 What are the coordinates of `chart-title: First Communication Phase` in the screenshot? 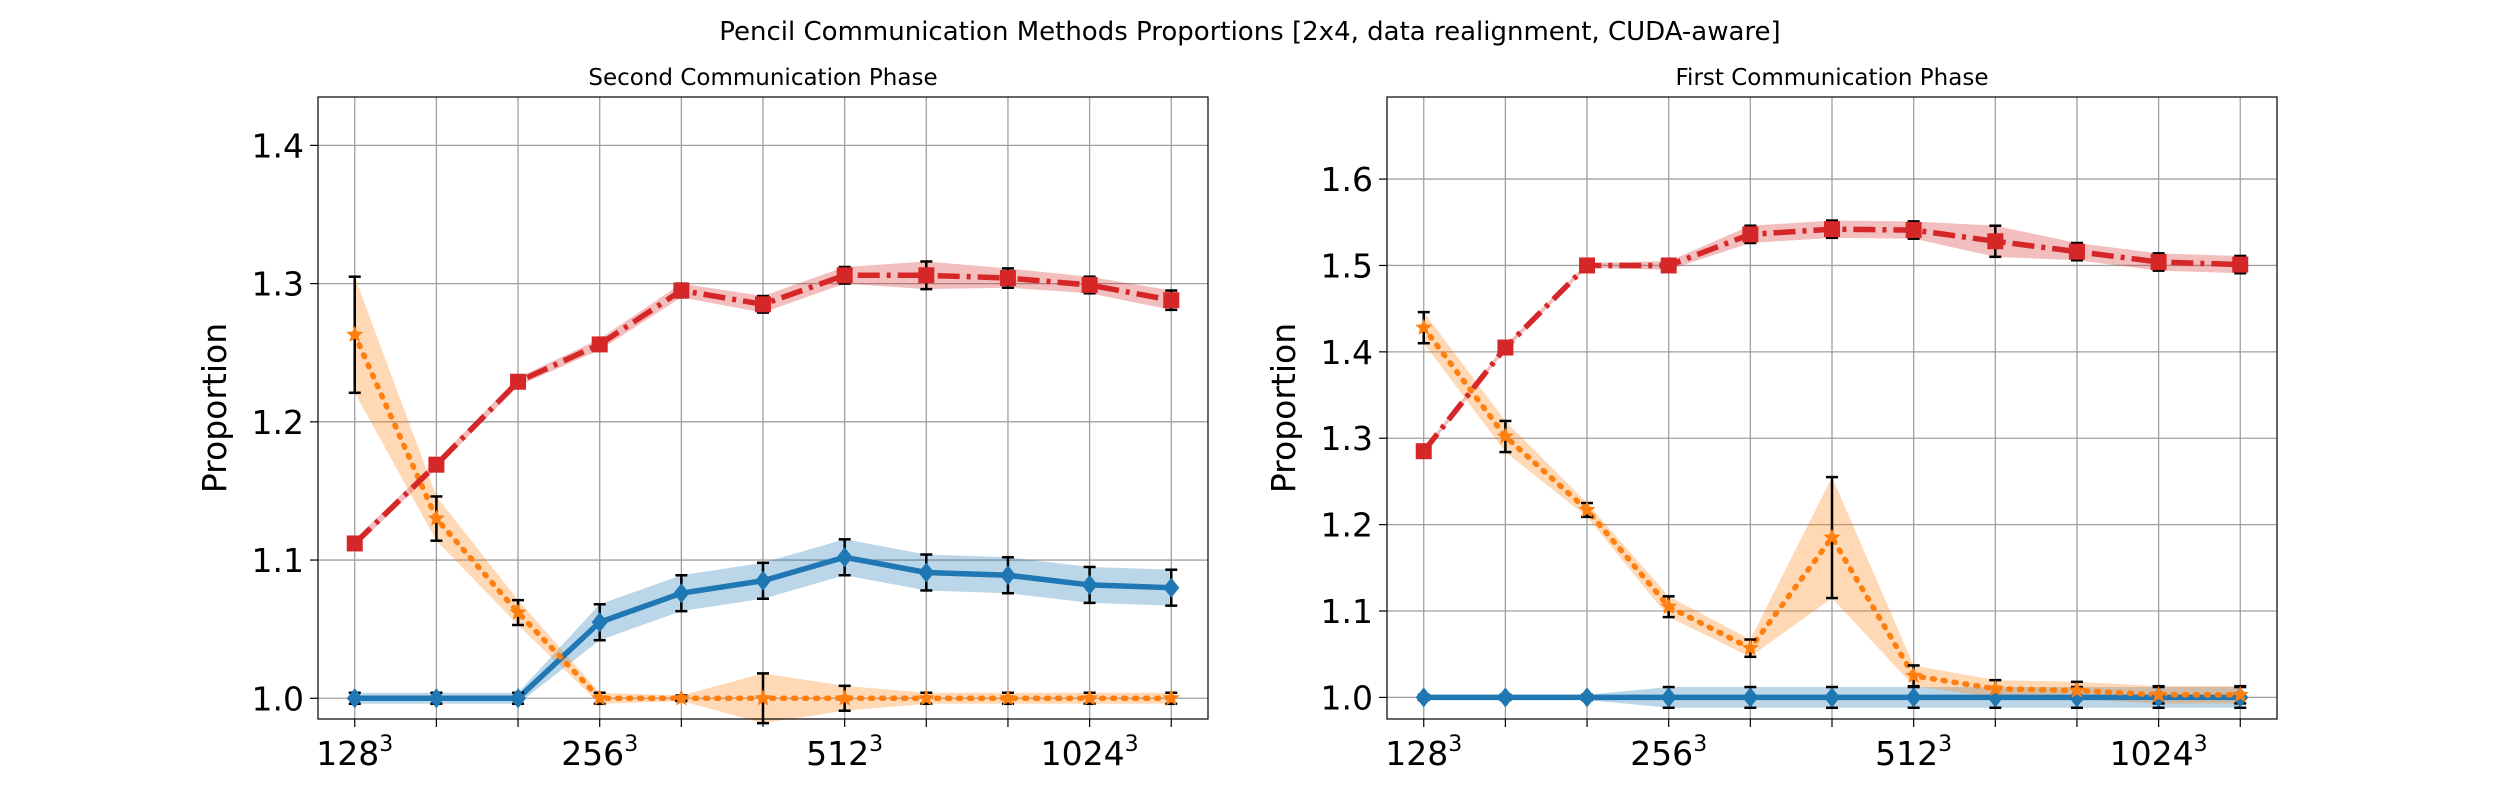 It's located at (1832, 78).